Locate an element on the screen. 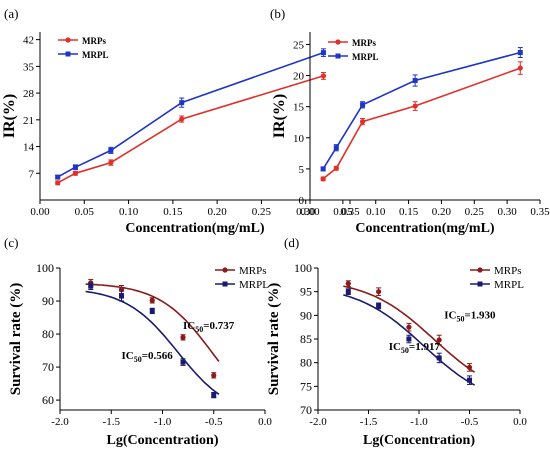  ic50-annotation: IC50=0.737 is located at coordinates (209, 327).